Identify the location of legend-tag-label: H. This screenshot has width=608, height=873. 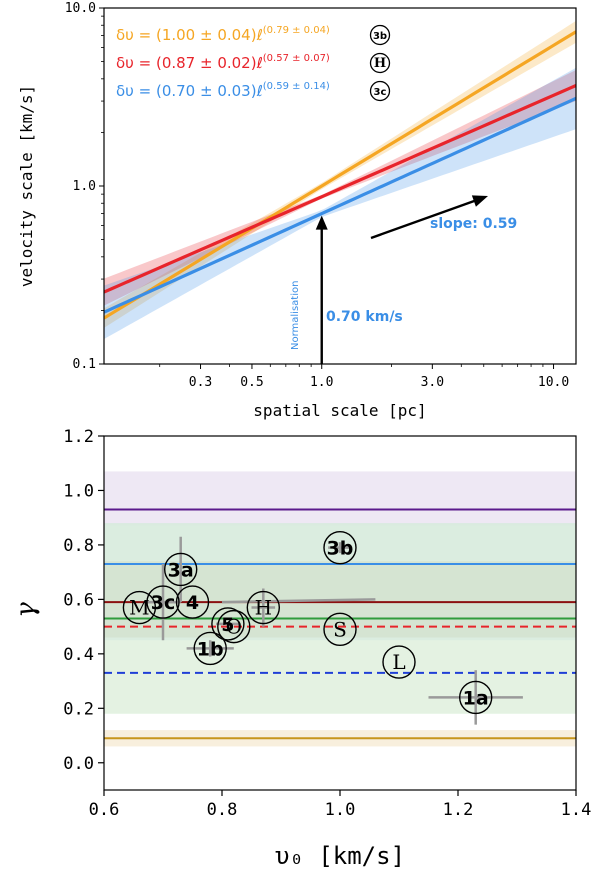
(380, 63).